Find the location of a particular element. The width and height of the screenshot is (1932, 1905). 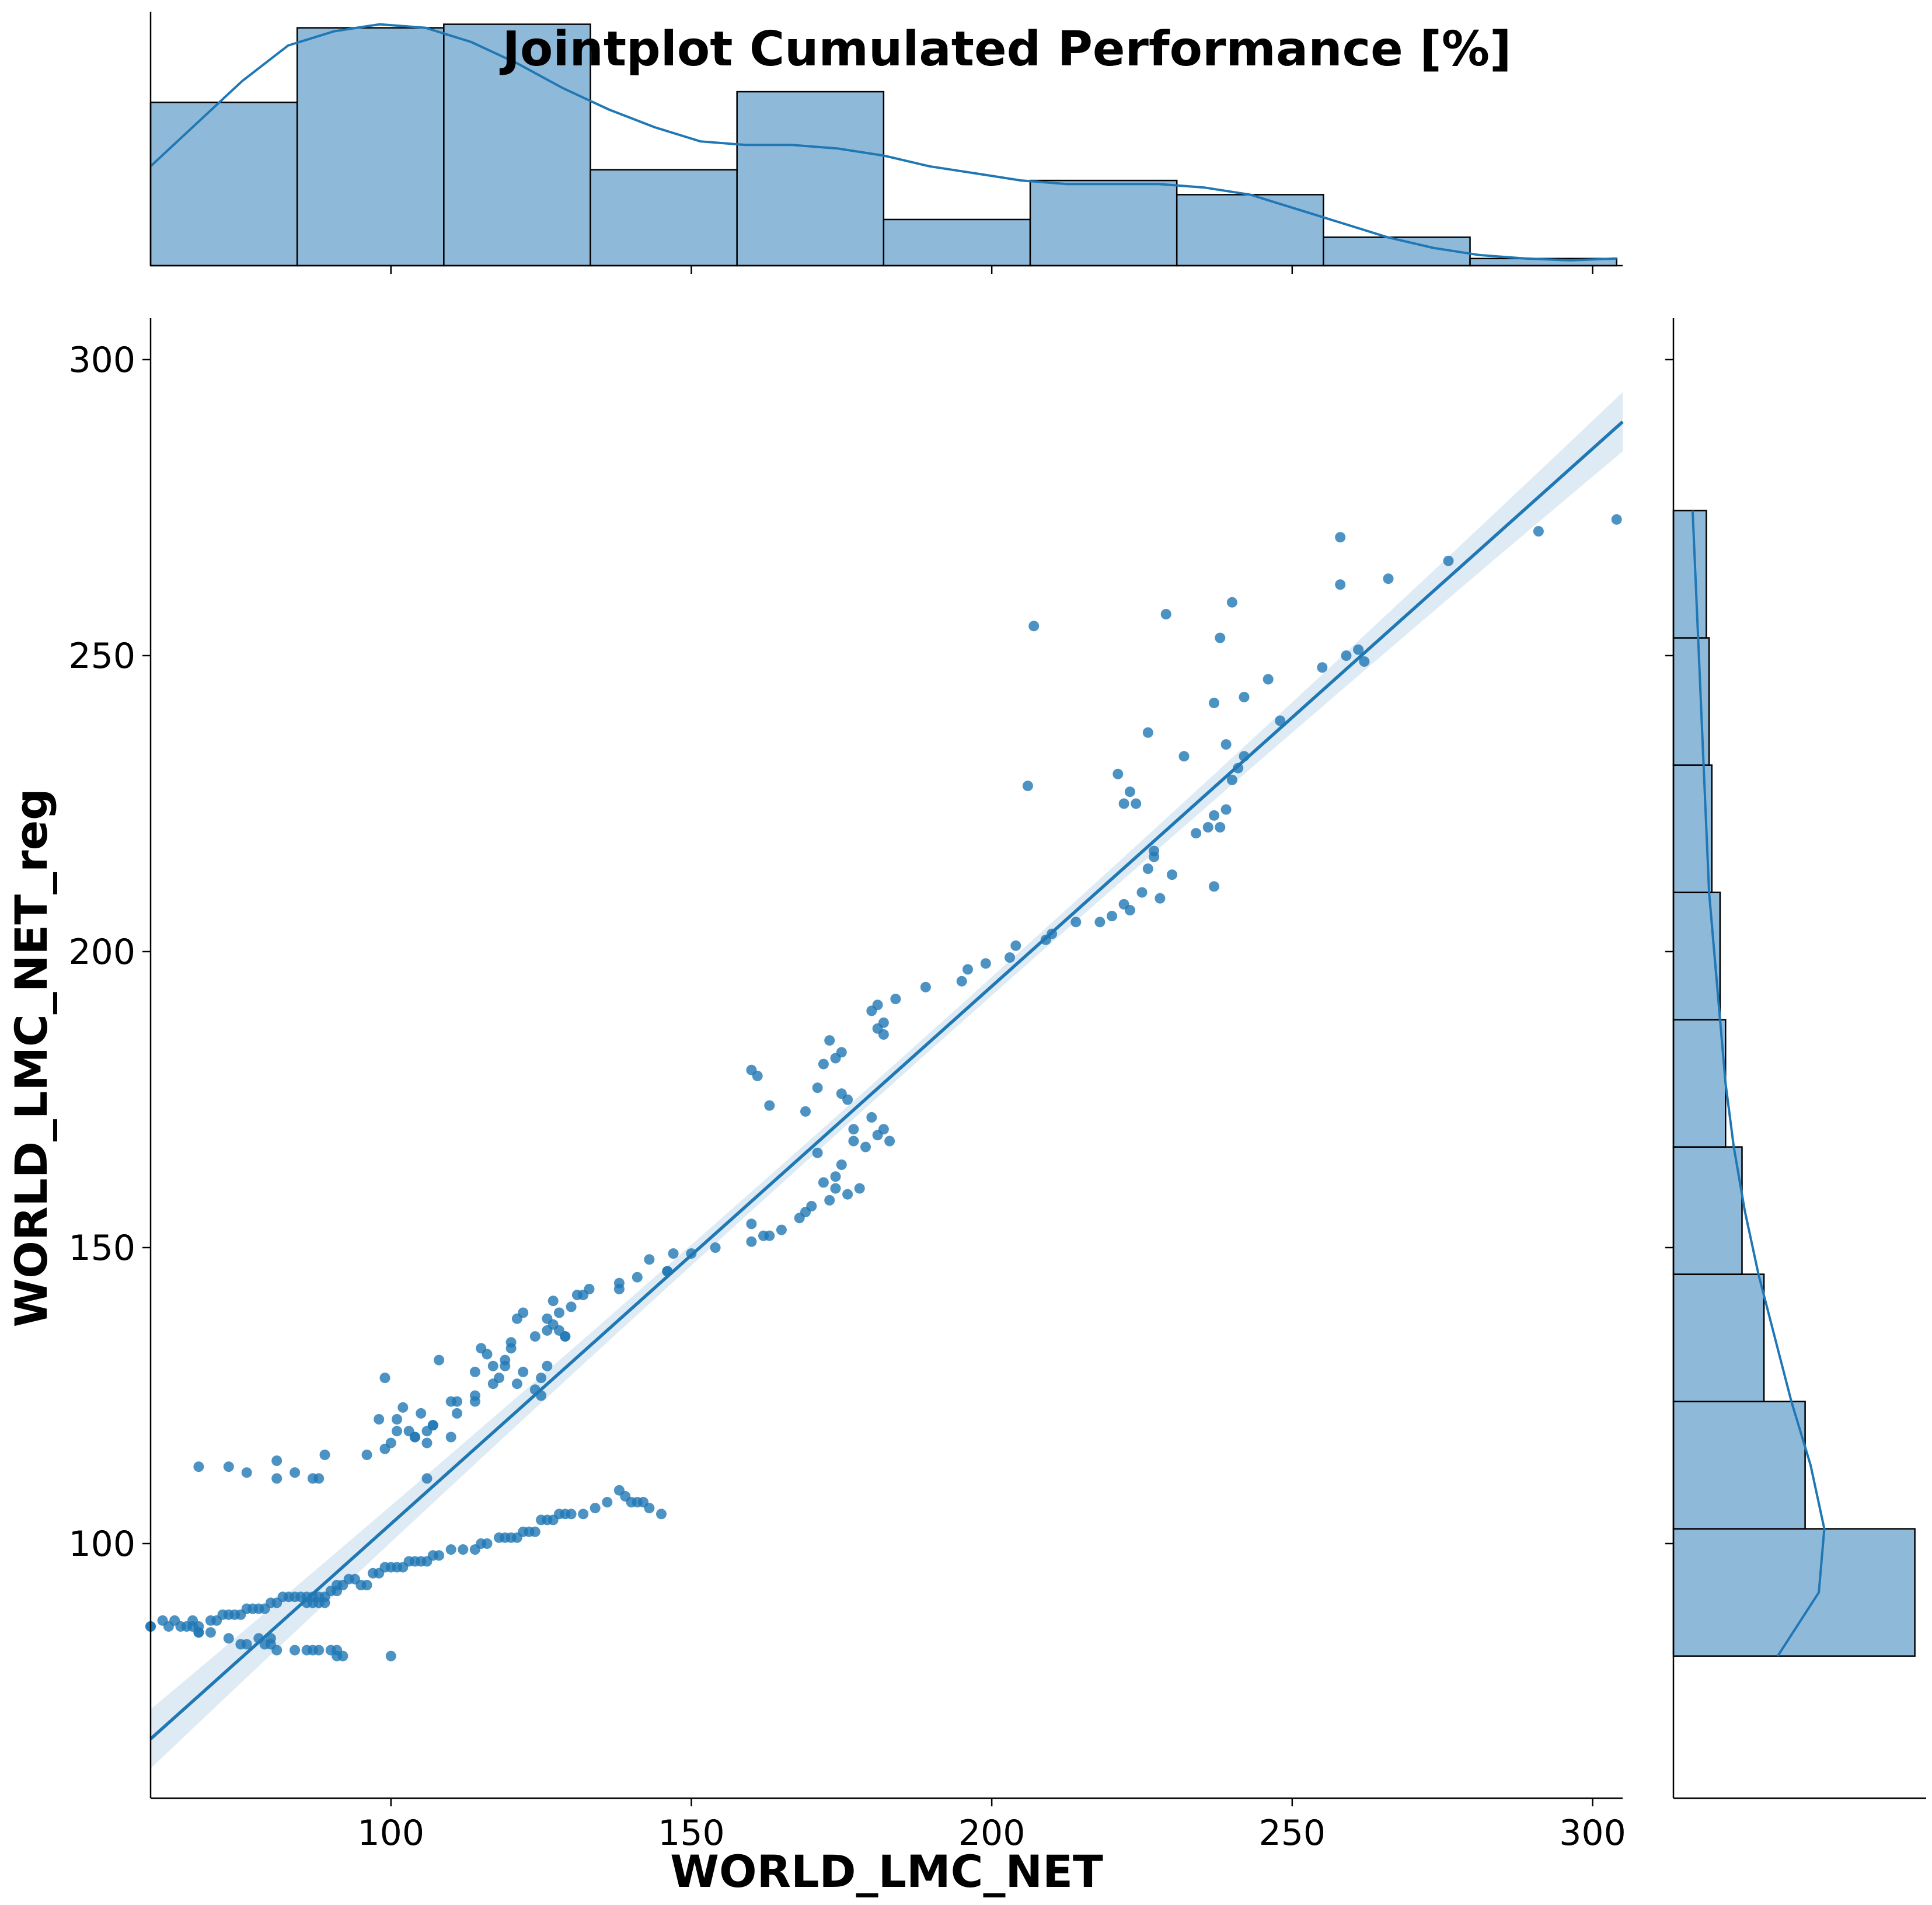

x-axis-label: WORLD_LMC_NET is located at coordinates (886, 1871).